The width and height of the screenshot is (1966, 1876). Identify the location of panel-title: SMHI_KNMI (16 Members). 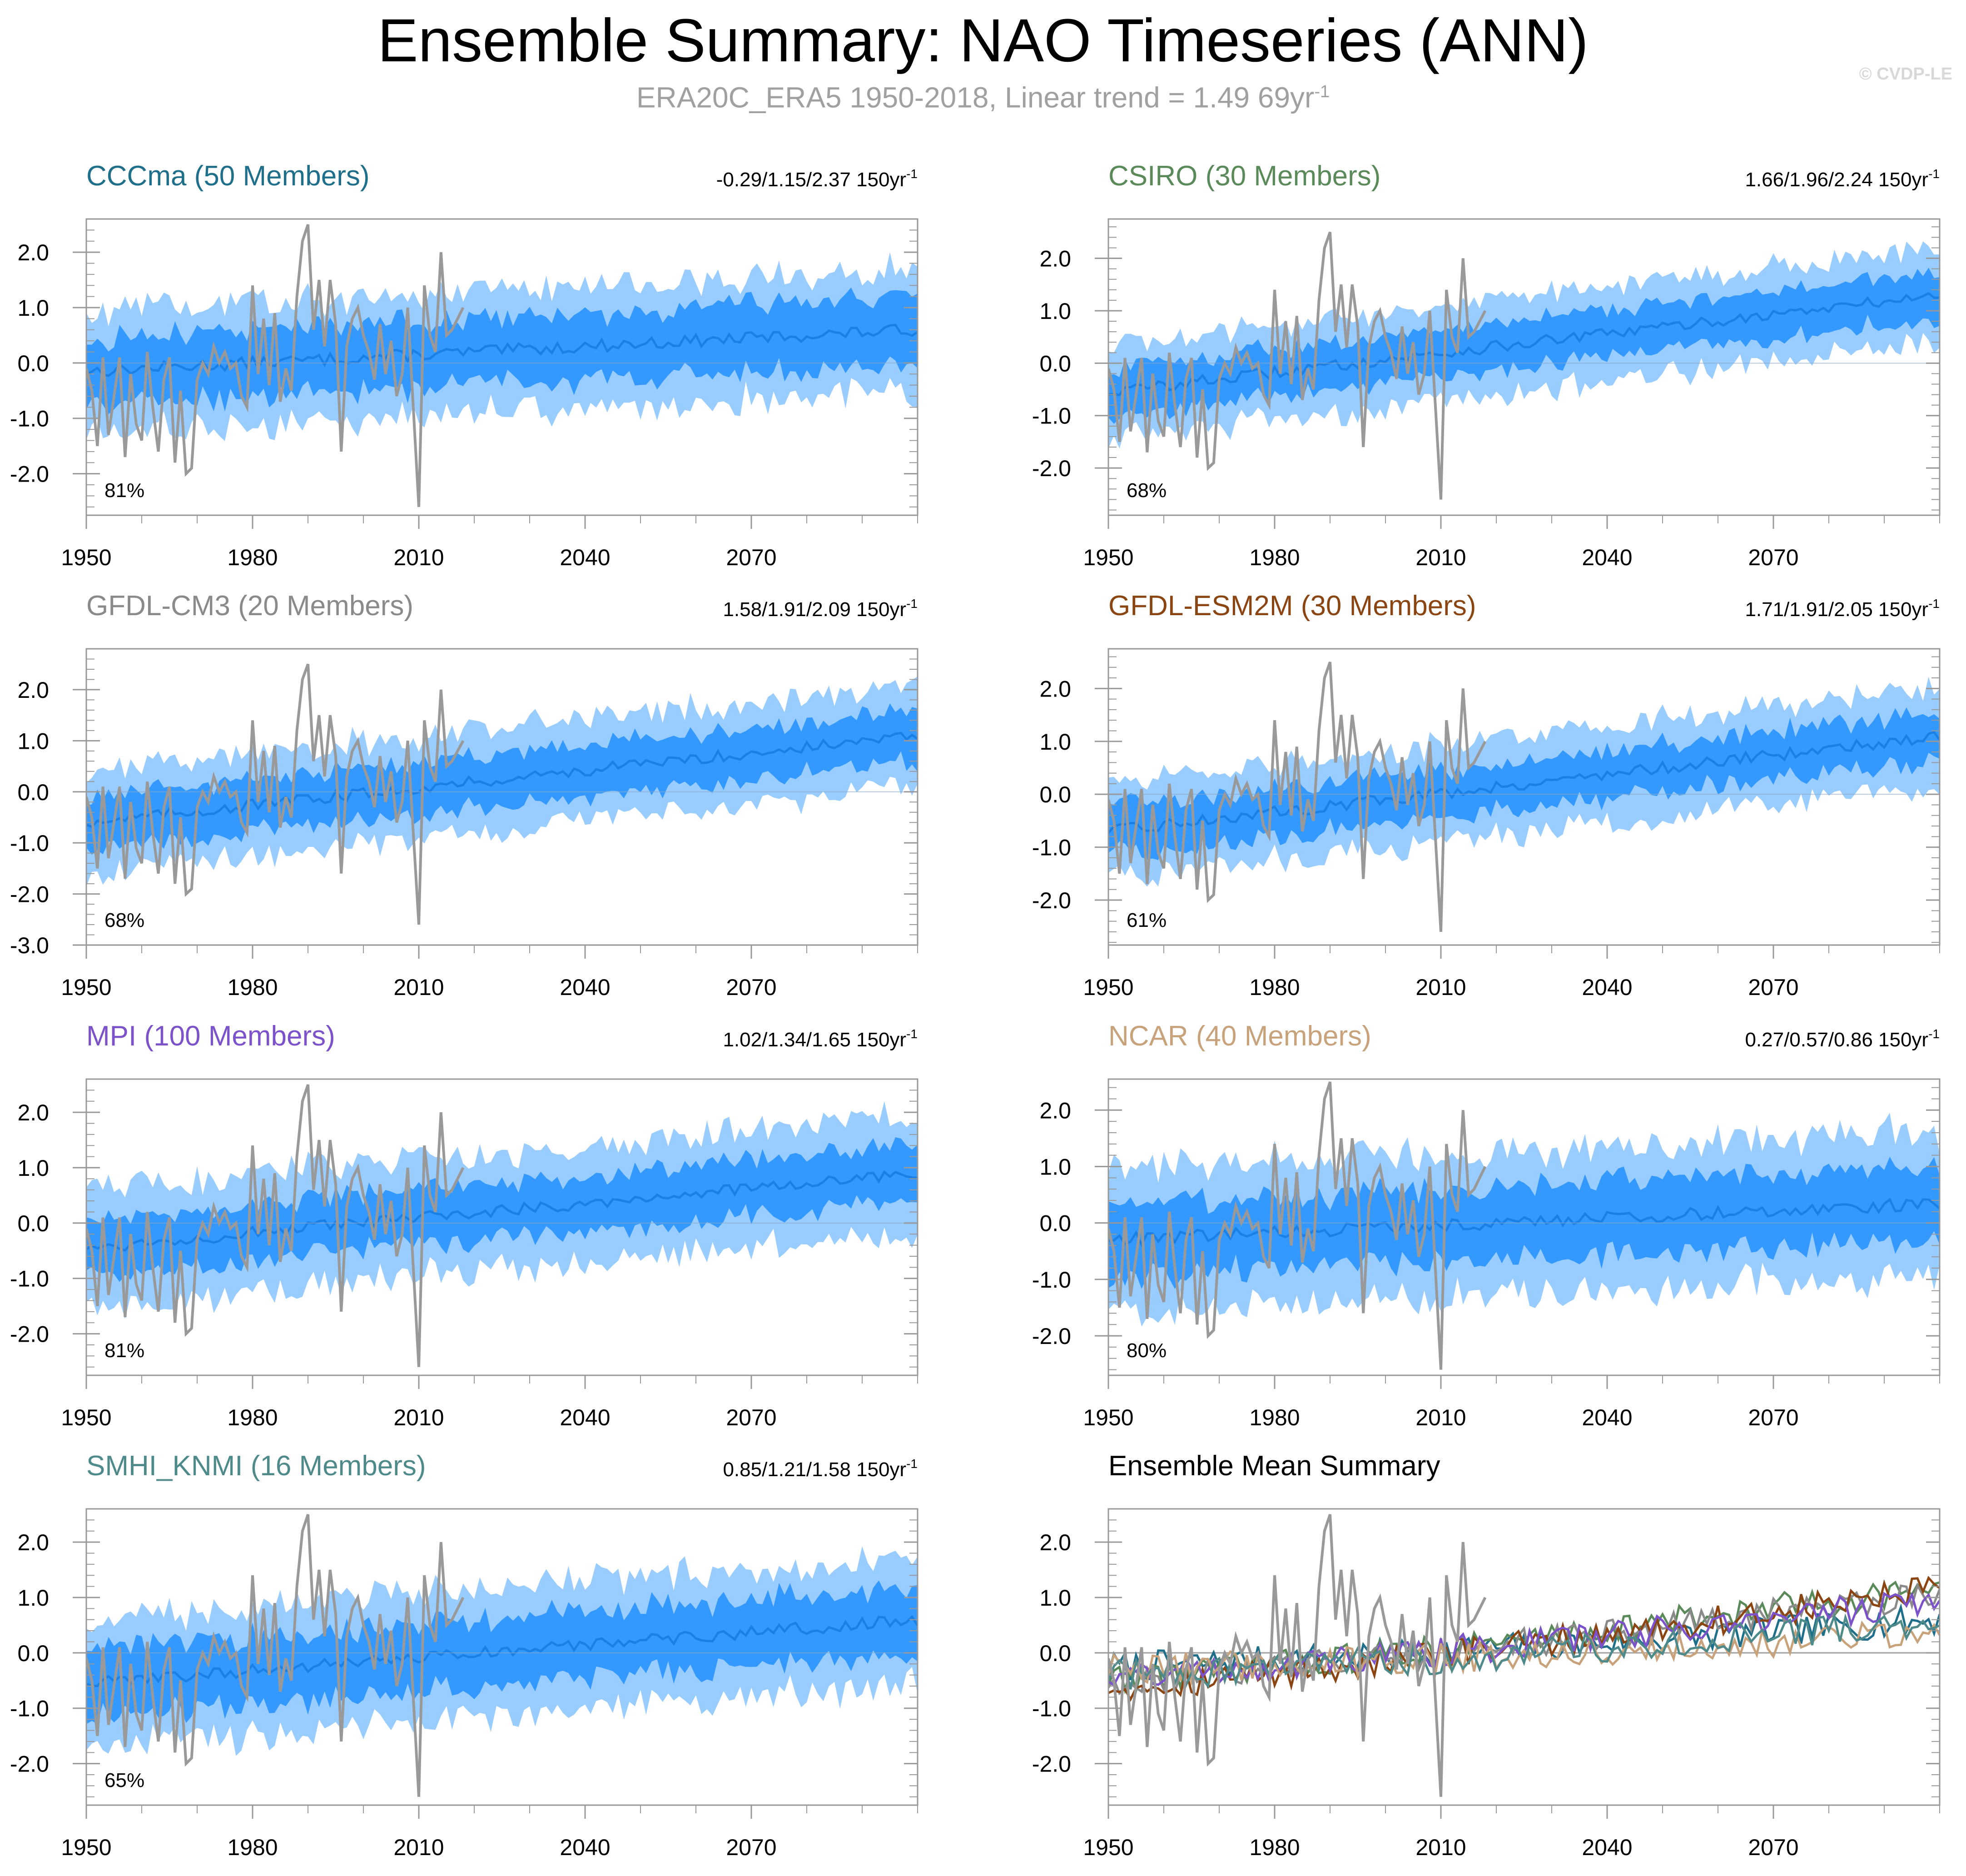
(256, 1466).